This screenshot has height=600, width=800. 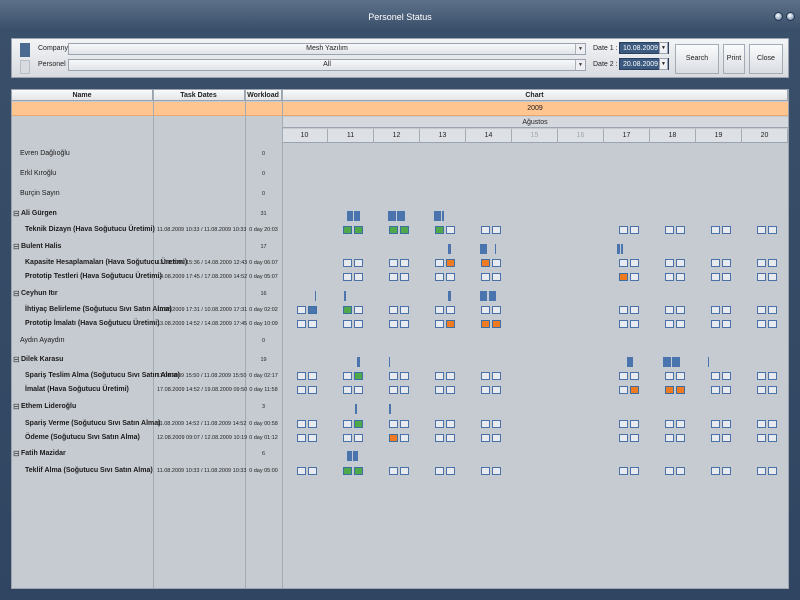 What do you see at coordinates (766, 59) in the screenshot?
I see `close-button: Close` at bounding box center [766, 59].